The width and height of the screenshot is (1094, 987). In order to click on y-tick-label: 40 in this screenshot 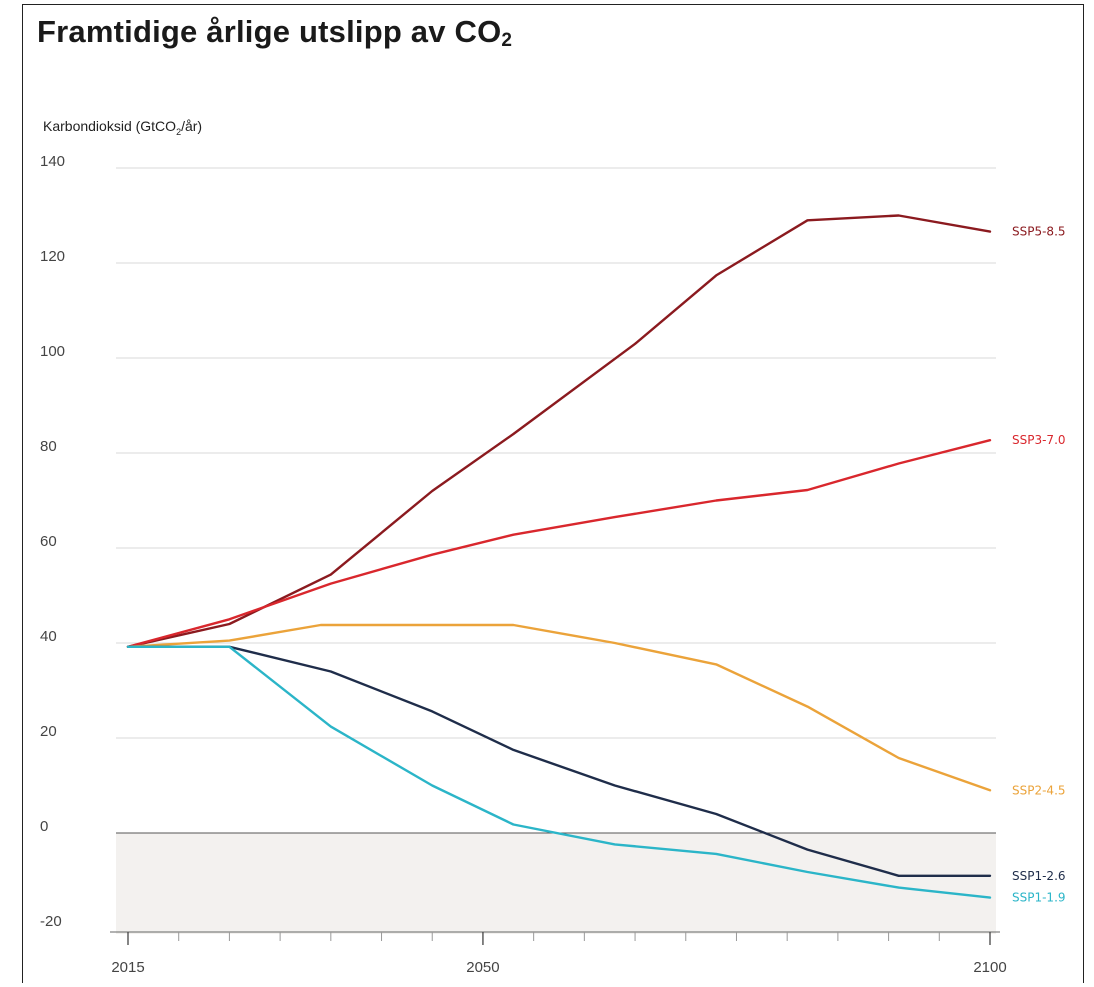, I will do `click(48, 636)`.